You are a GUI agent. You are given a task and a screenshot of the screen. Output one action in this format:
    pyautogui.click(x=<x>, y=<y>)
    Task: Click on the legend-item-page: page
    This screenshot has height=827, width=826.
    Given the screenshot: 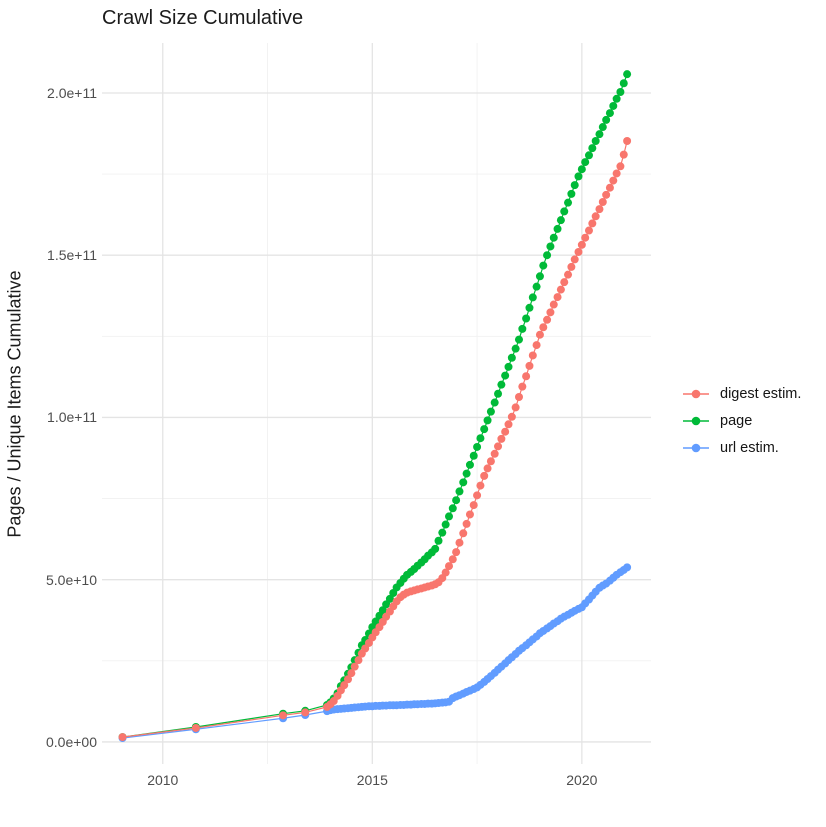 What is the action you would take?
    pyautogui.click(x=741, y=420)
    